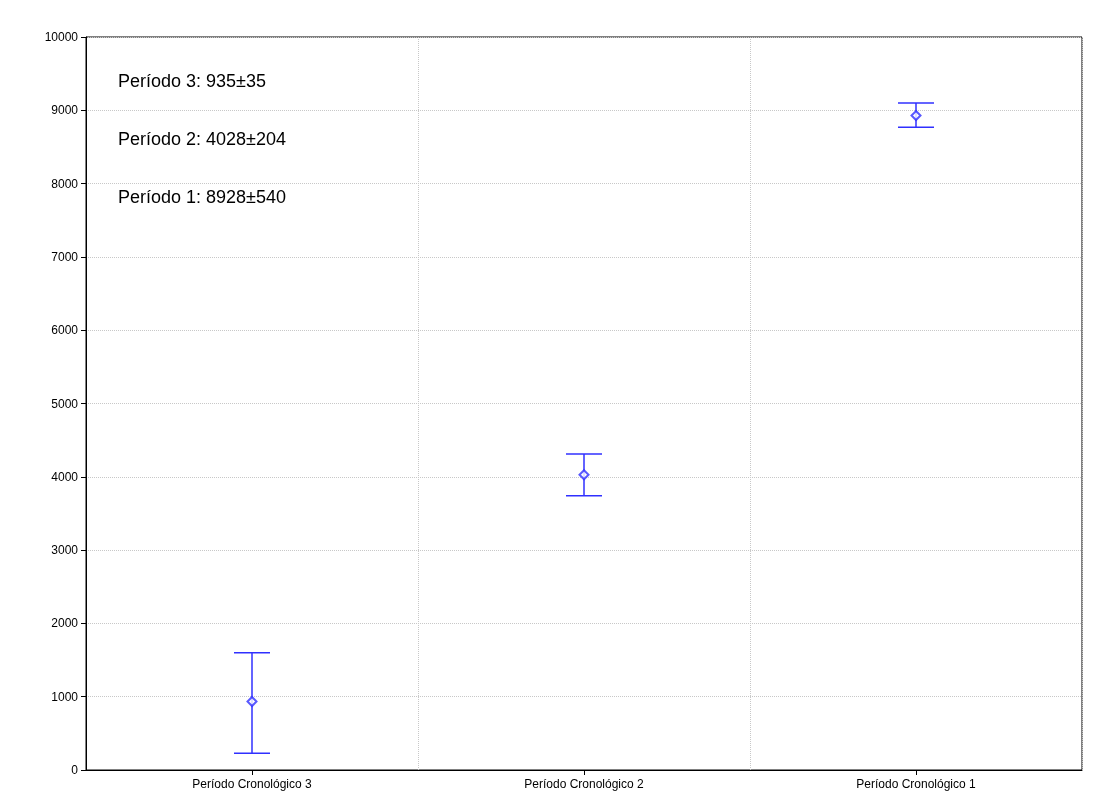 The width and height of the screenshot is (1110, 809). What do you see at coordinates (584, 784) in the screenshot?
I see `x-tick-label: Período Cronológico 2` at bounding box center [584, 784].